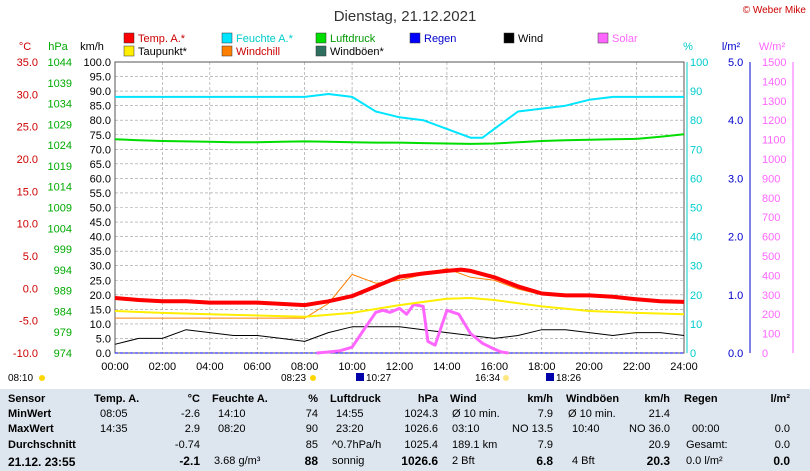 The width and height of the screenshot is (810, 471). Describe the element at coordinates (232, 429) in the screenshot. I see `hum-max-time: 08:20` at that location.